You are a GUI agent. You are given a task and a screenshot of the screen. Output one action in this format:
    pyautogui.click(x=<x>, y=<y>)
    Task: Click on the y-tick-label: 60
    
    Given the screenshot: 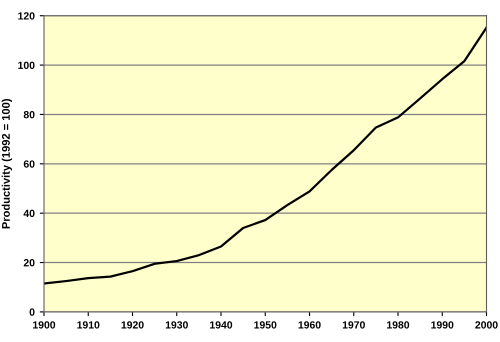 What is the action you would take?
    pyautogui.click(x=29, y=164)
    